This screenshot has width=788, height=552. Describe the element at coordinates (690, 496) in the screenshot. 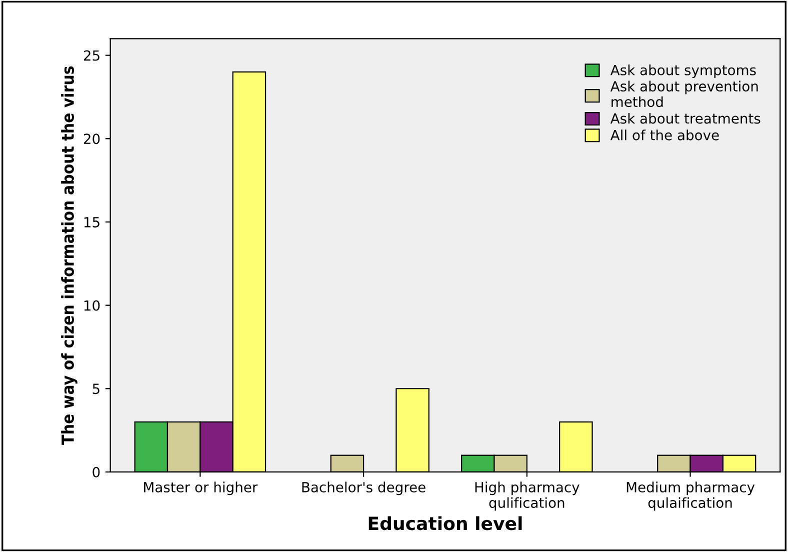

I see `x-tick-label: Medium pharmacy qulaification` at that location.